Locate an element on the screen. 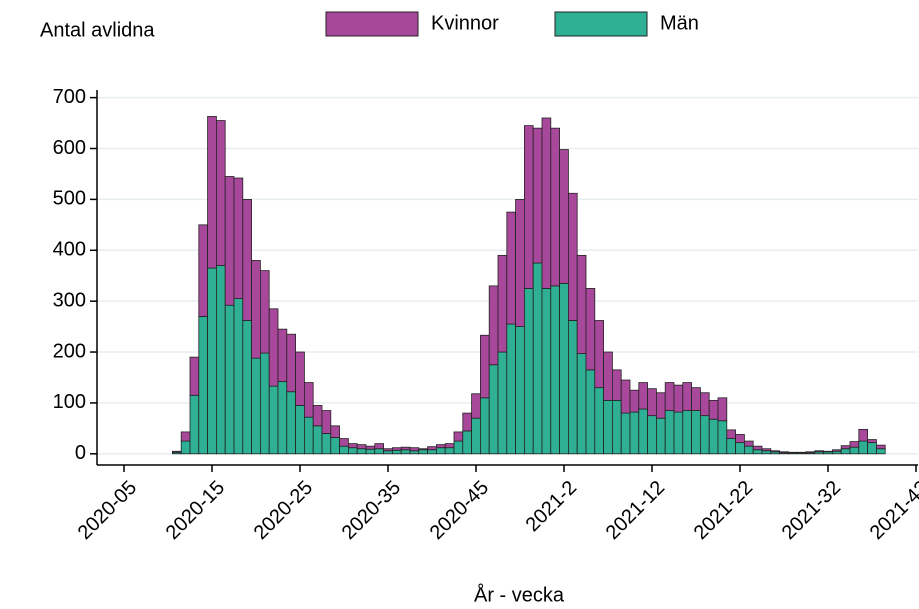  x-tick-label: 2021-42 is located at coordinates (892, 510).